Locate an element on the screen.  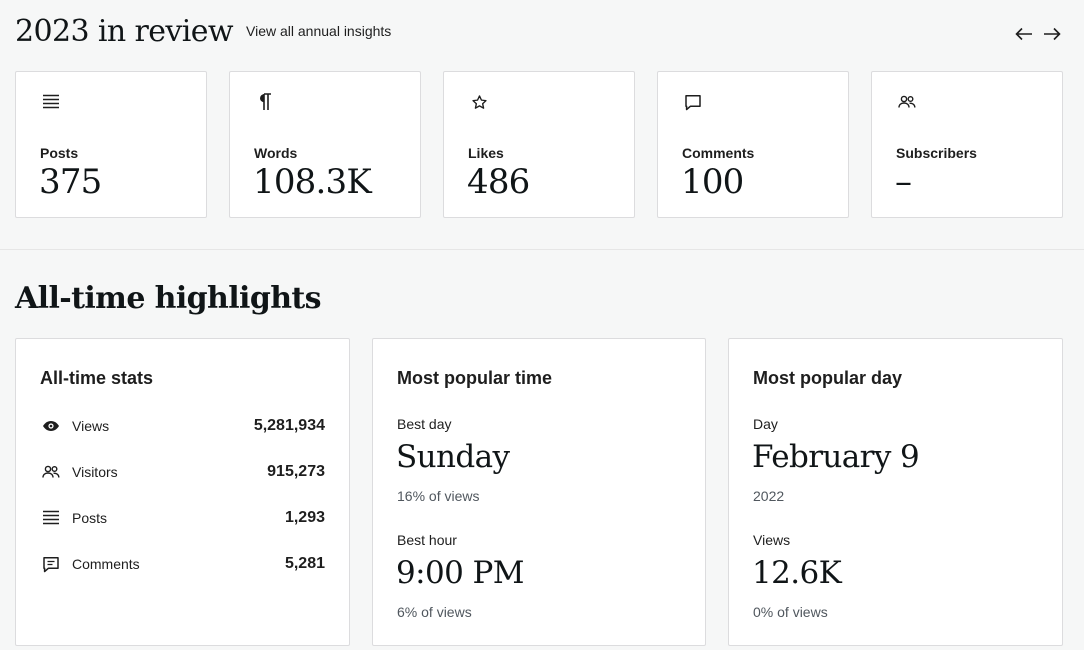
card-label: Comments is located at coordinates (718, 153).